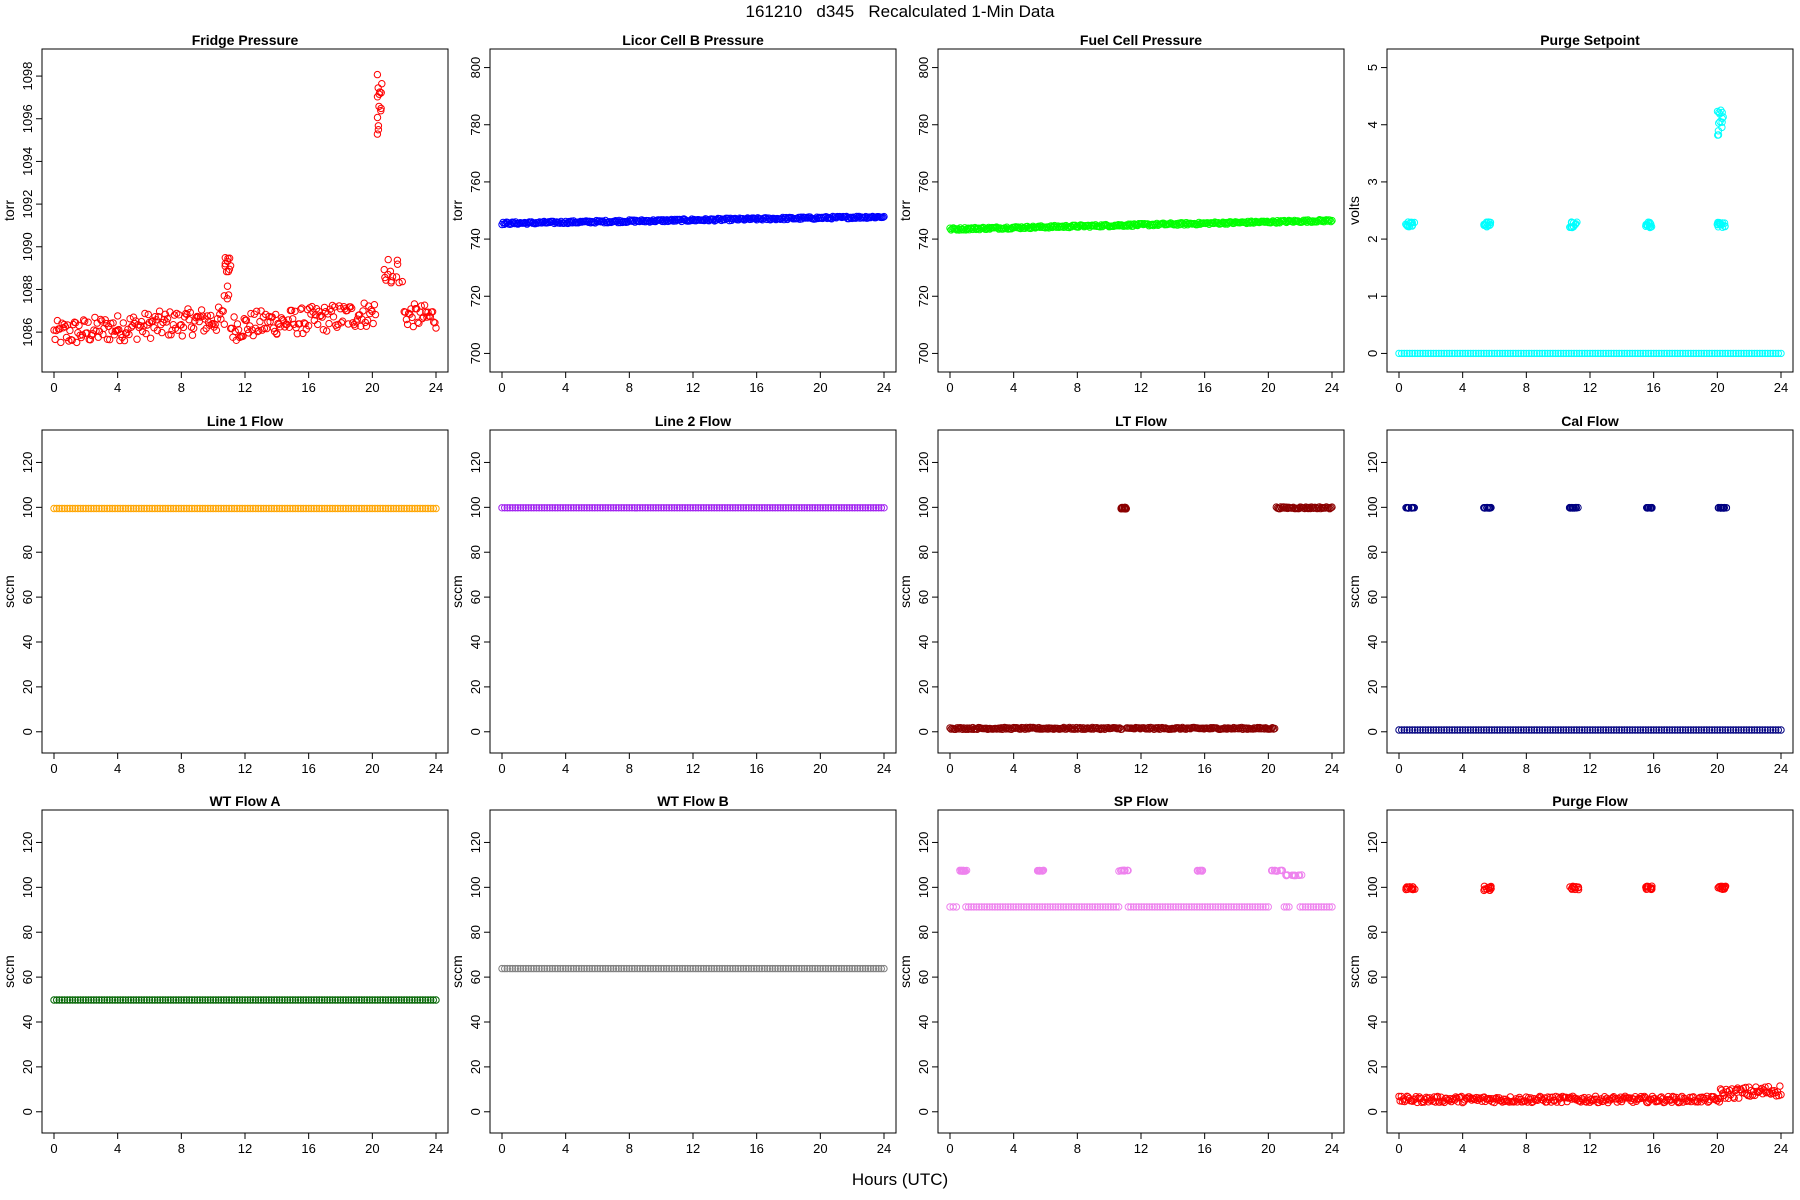 This screenshot has height=1200, width=1800. I want to click on x-tick-label: 0, so click(53, 1148).